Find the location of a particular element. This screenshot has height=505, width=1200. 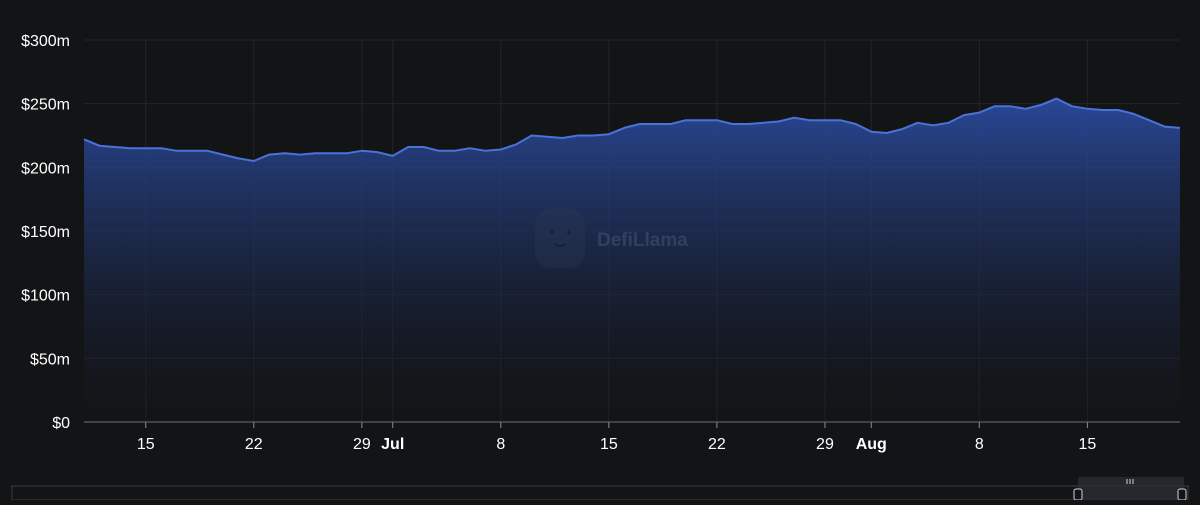

y-tick-label: $150m is located at coordinates (45, 232).